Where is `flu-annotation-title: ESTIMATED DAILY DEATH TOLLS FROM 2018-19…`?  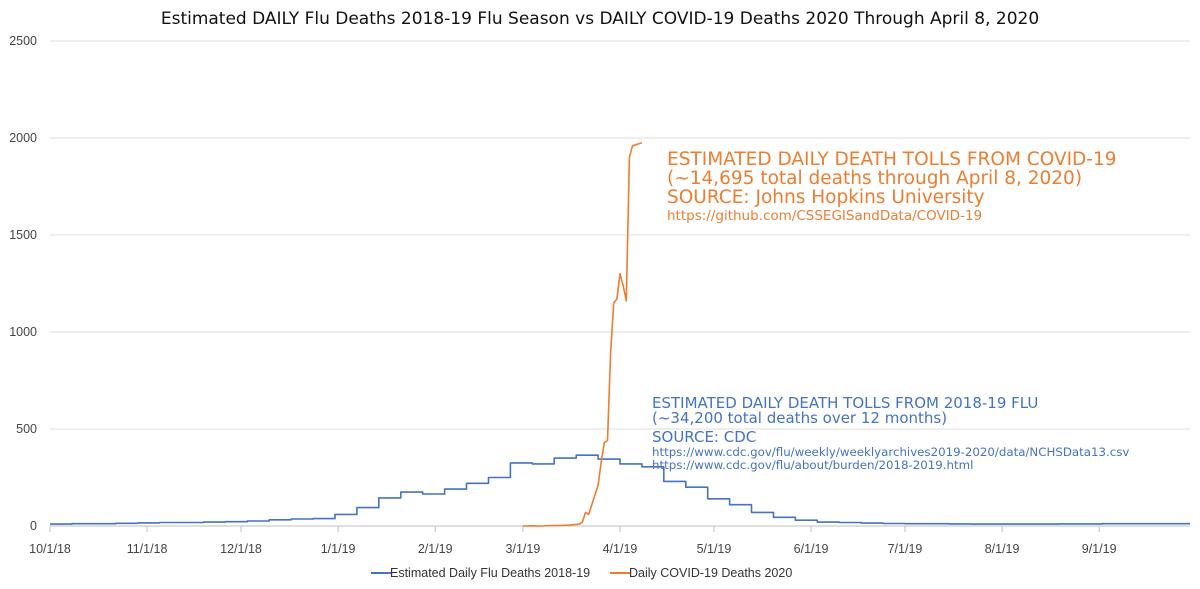
flu-annotation-title: ESTIMATED DAILY DEATH TOLLS FROM 2018-19… is located at coordinates (845, 403).